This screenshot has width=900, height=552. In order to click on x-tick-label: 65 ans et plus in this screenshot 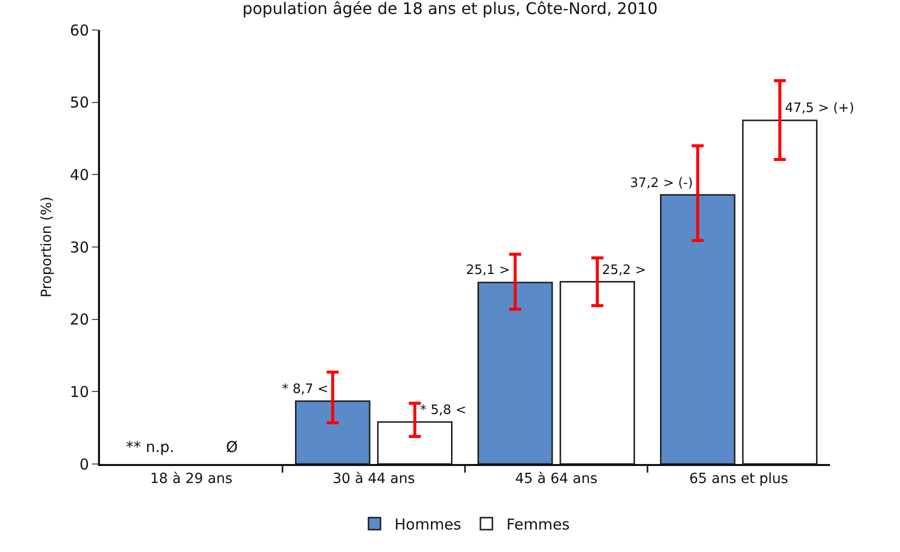, I will do `click(738, 478)`.